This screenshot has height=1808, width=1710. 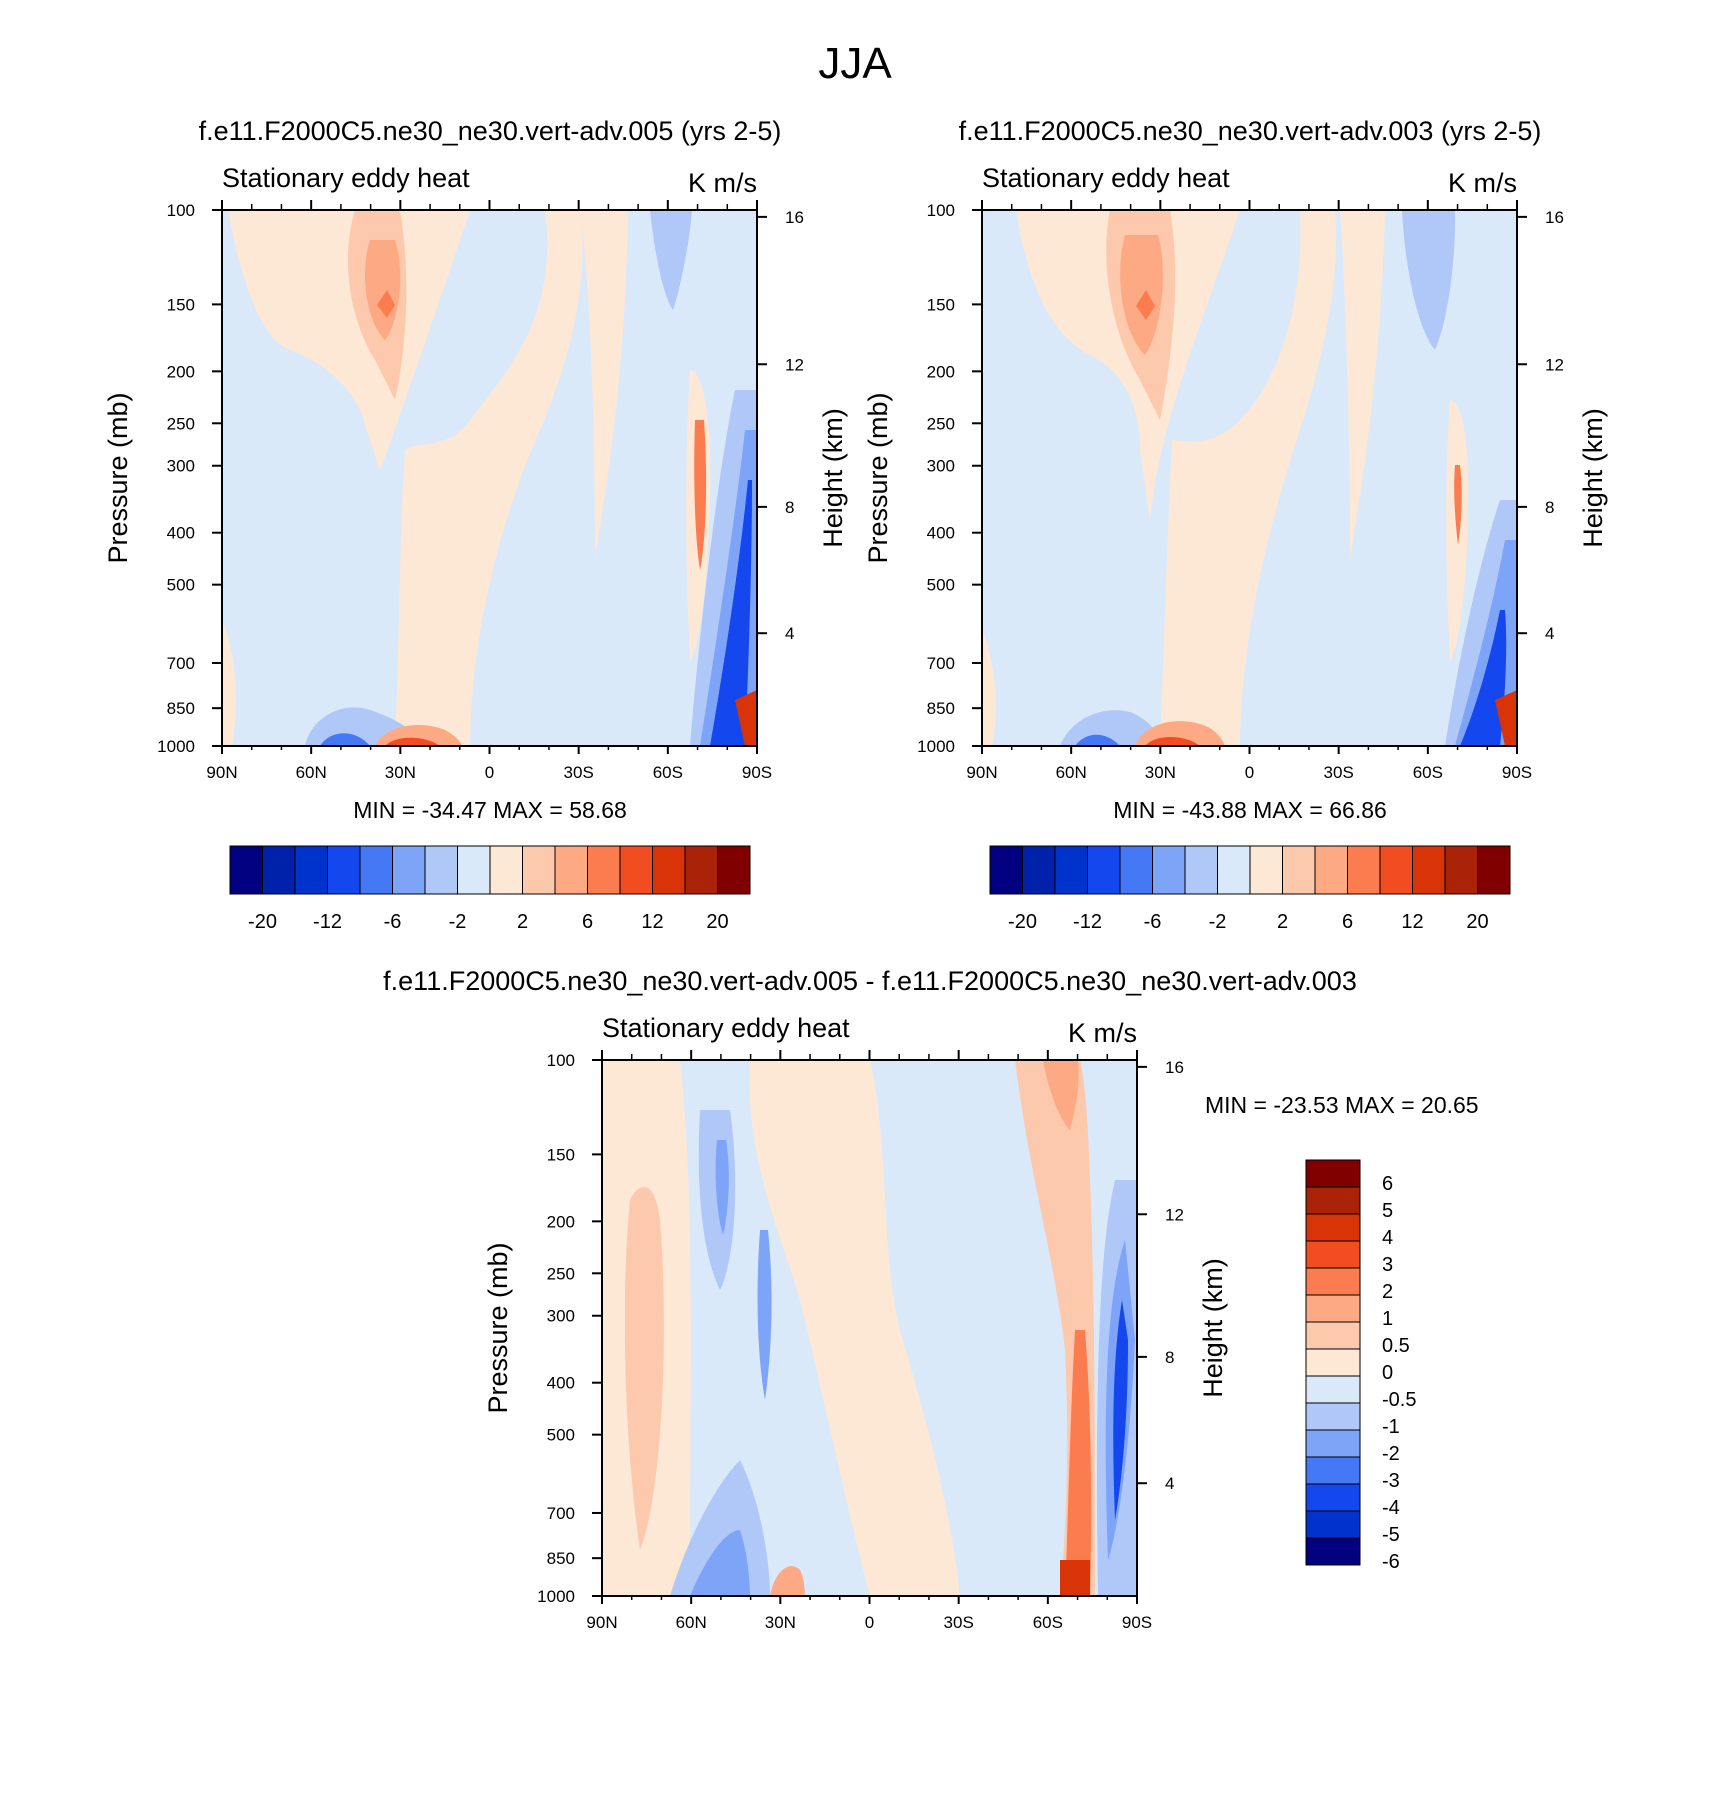 What do you see at coordinates (1078, 1463) in the screenshot?
I see `panel-c-60s-positive-core` at bounding box center [1078, 1463].